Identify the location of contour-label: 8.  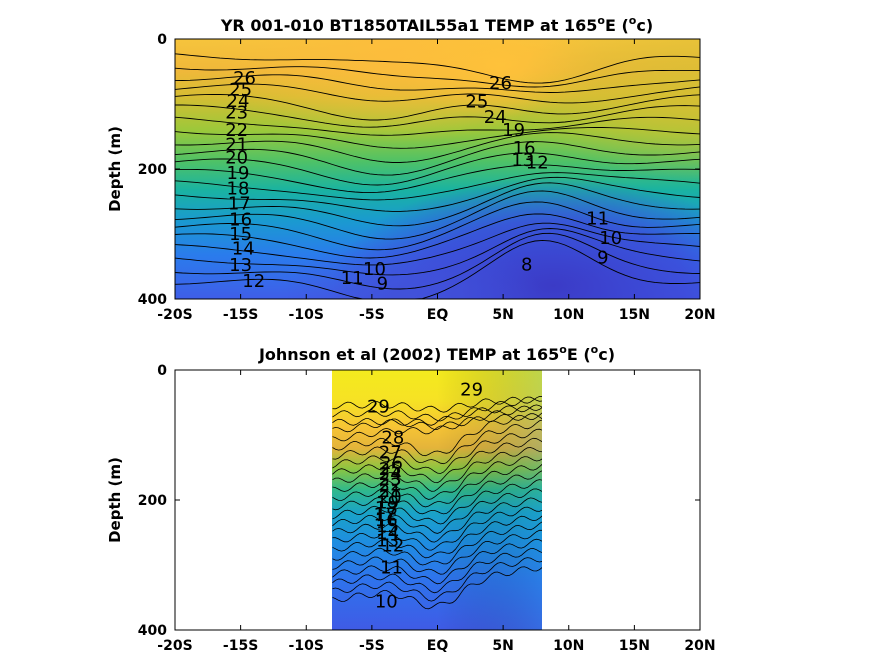
(526, 265).